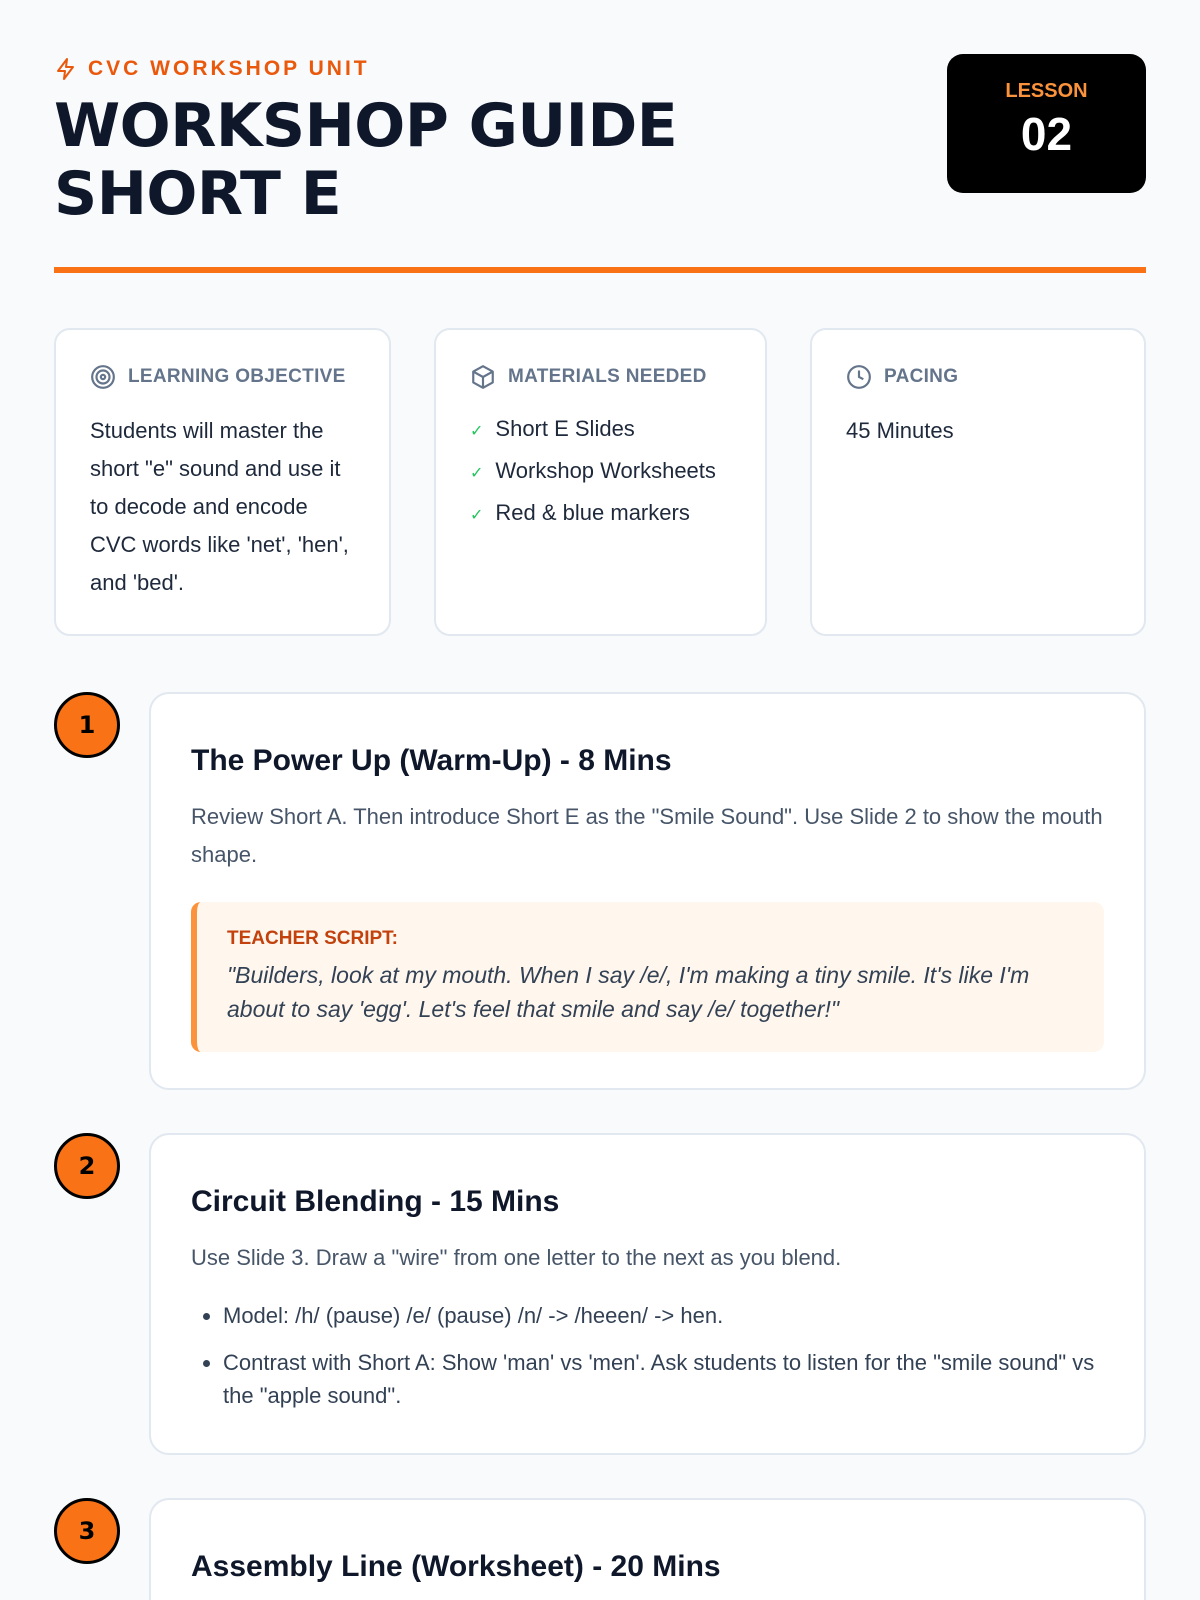 Image resolution: width=1200 pixels, height=1600 pixels. Describe the element at coordinates (375, 1201) in the screenshot. I see `step-title: Circuit Blending - 15 Mins` at that location.